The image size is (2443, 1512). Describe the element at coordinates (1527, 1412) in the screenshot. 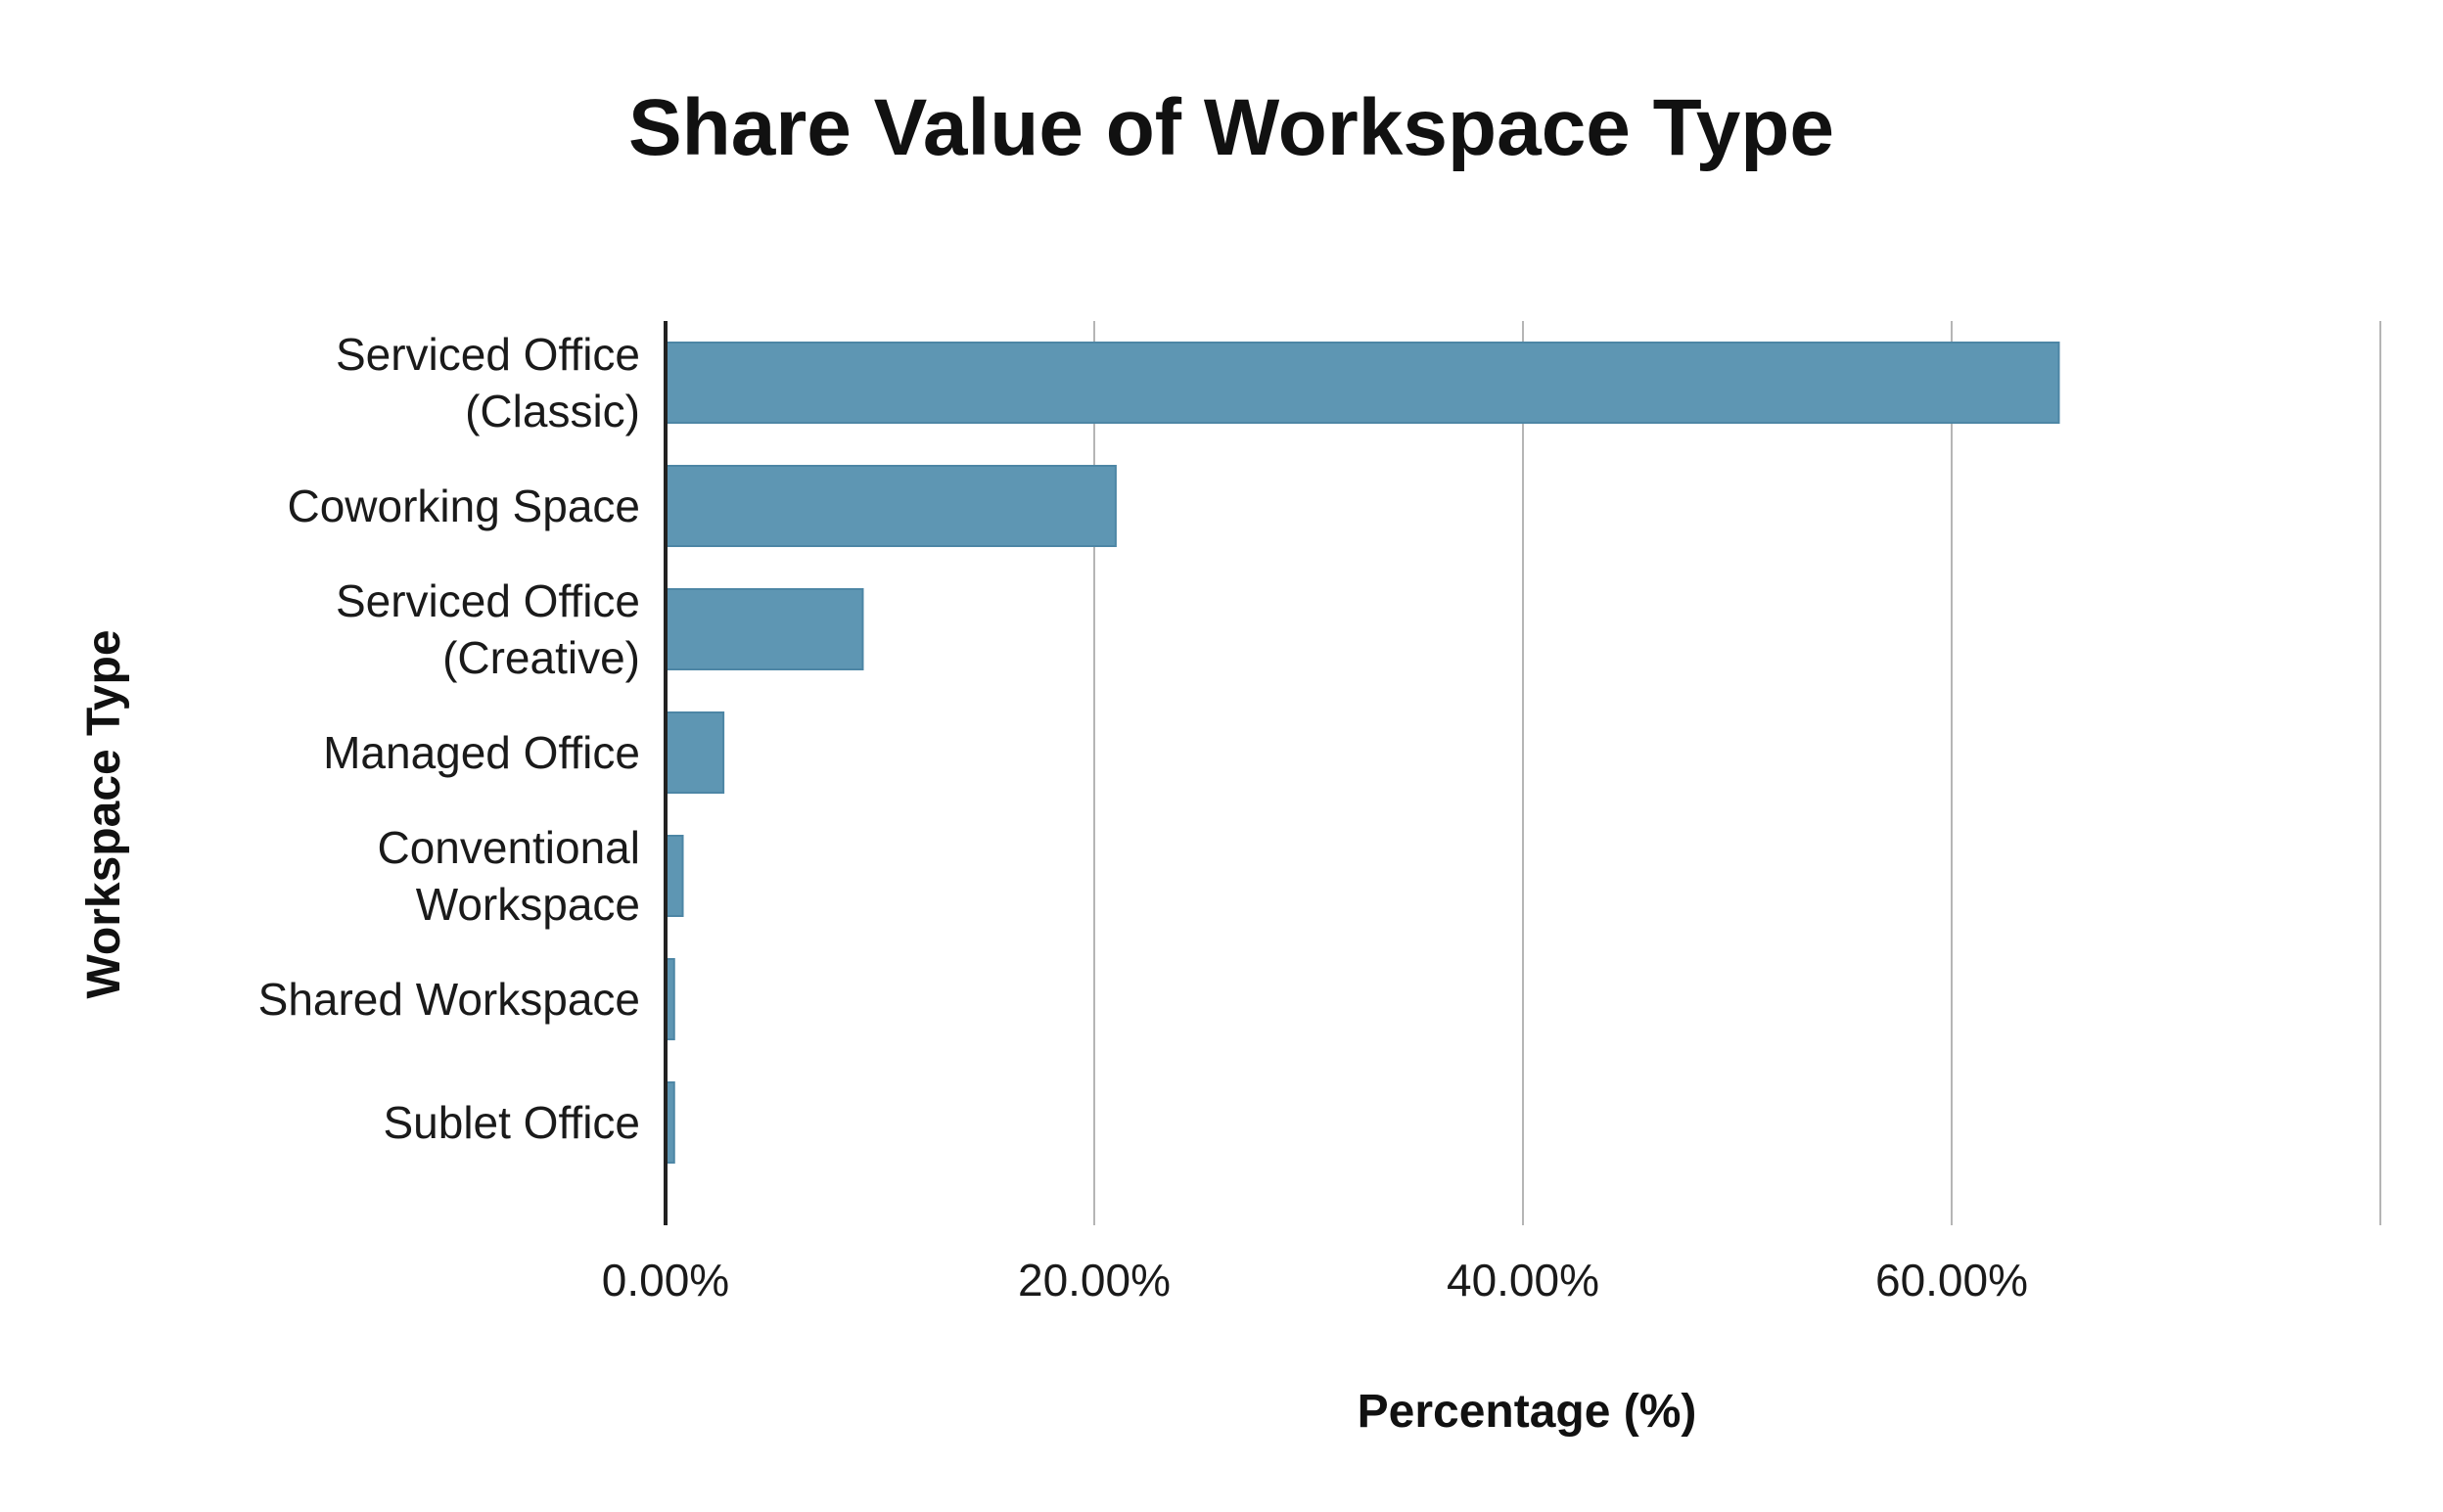

I see `x-axis-title: Percentage (%)` at that location.